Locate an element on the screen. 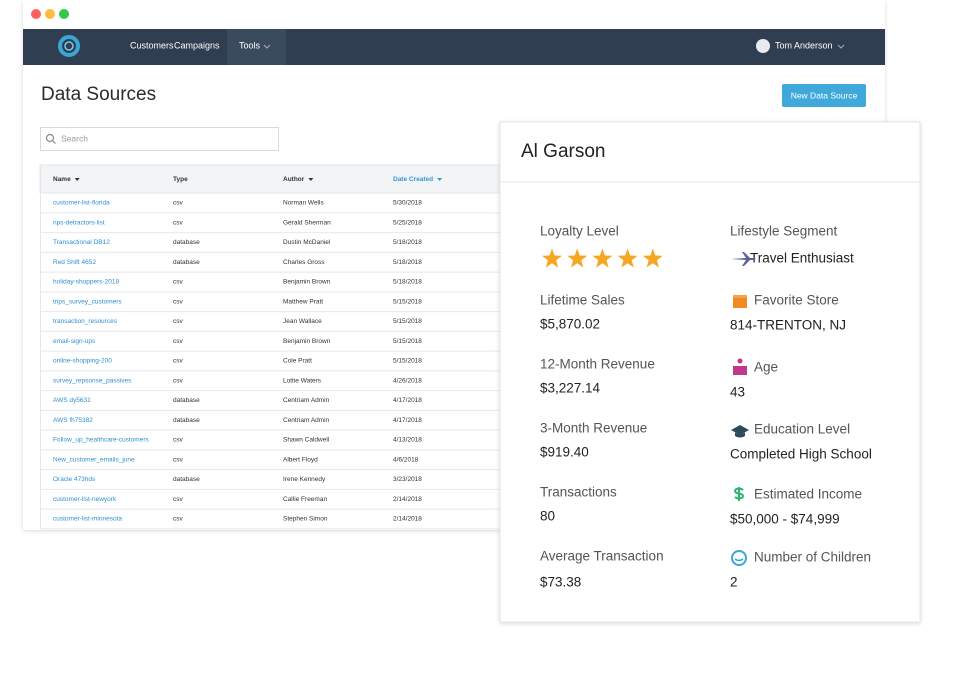 This screenshot has width=960, height=678. field-label: Age is located at coordinates (766, 367).